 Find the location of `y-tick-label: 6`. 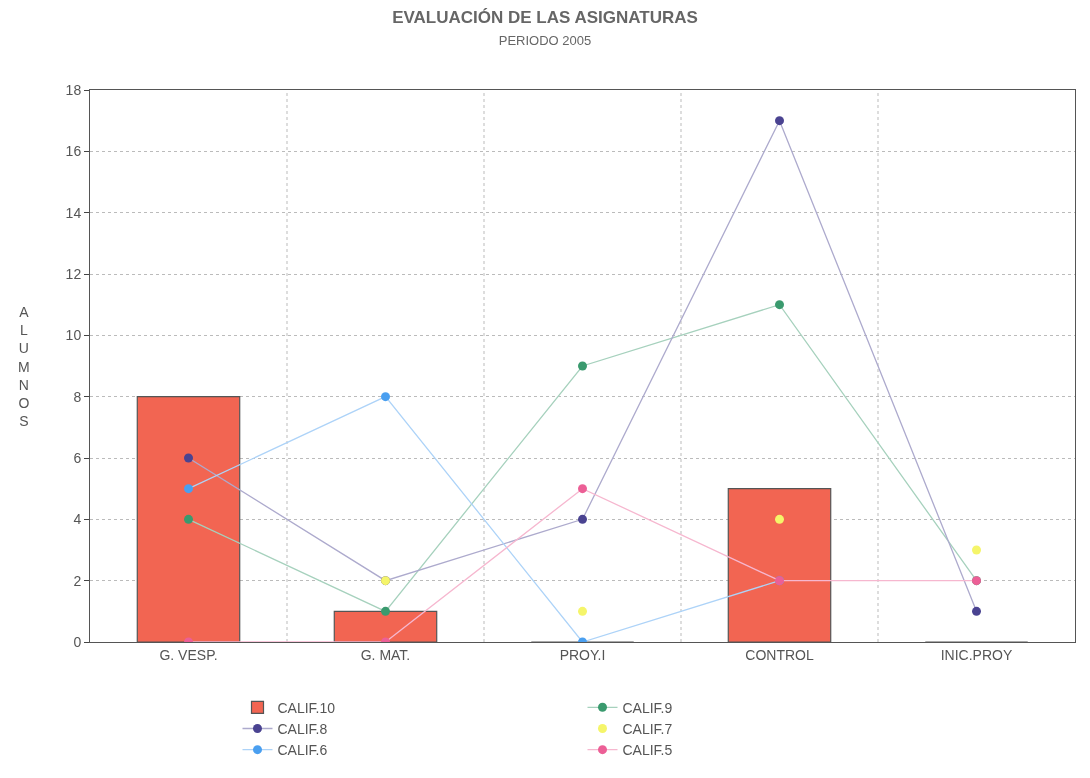

y-tick-label: 6 is located at coordinates (77, 457).